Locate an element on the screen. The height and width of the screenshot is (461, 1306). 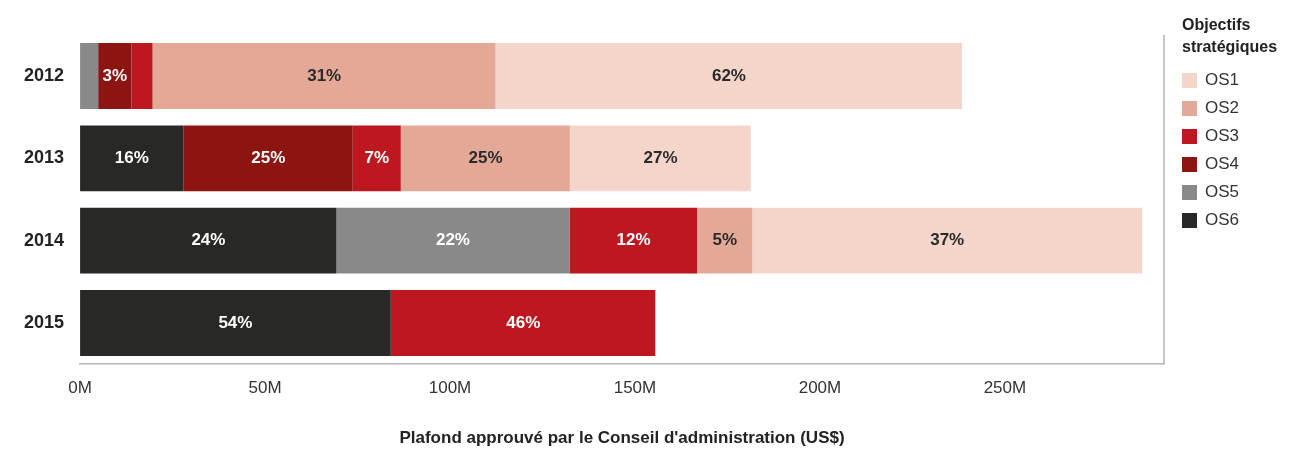
legend-label: OS3 is located at coordinates (1222, 136).